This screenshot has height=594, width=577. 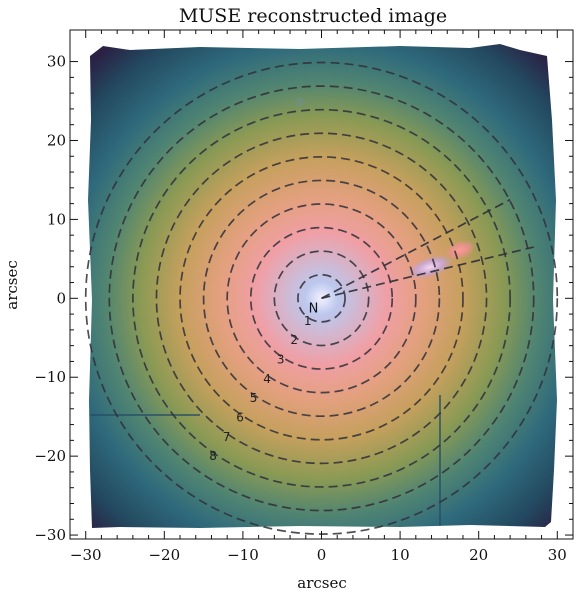 I want to click on x-tick-label: 30, so click(x=557, y=555).